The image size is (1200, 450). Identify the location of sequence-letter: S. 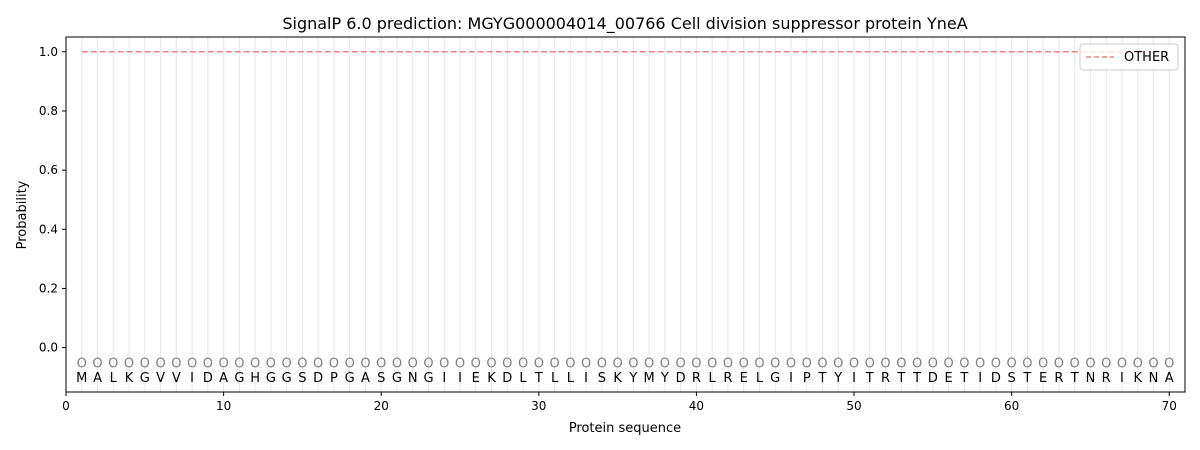
(1012, 378).